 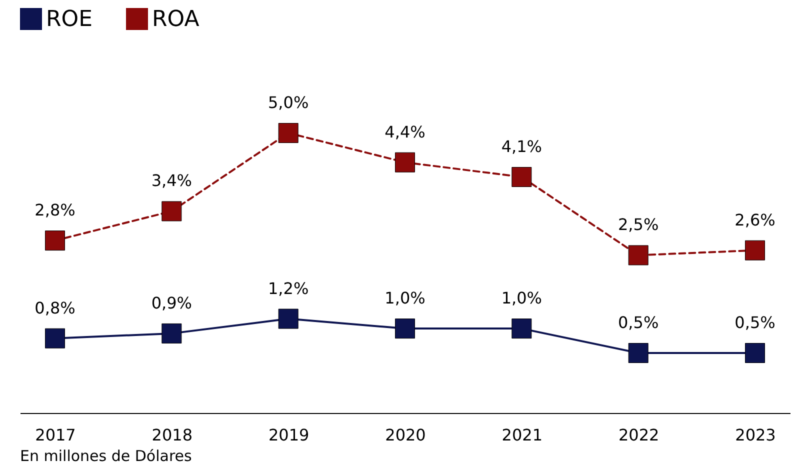 I want to click on data-label: 2,8%, so click(x=55, y=210).